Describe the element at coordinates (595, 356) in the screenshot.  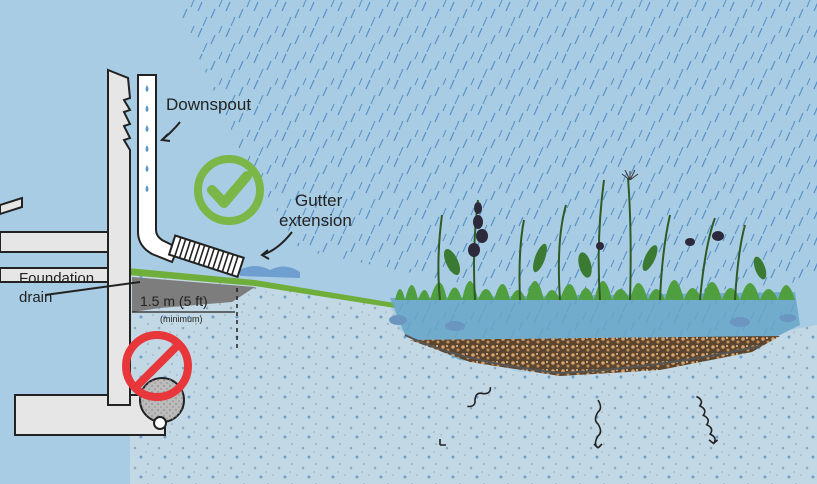
I see `gravel-layer` at that location.